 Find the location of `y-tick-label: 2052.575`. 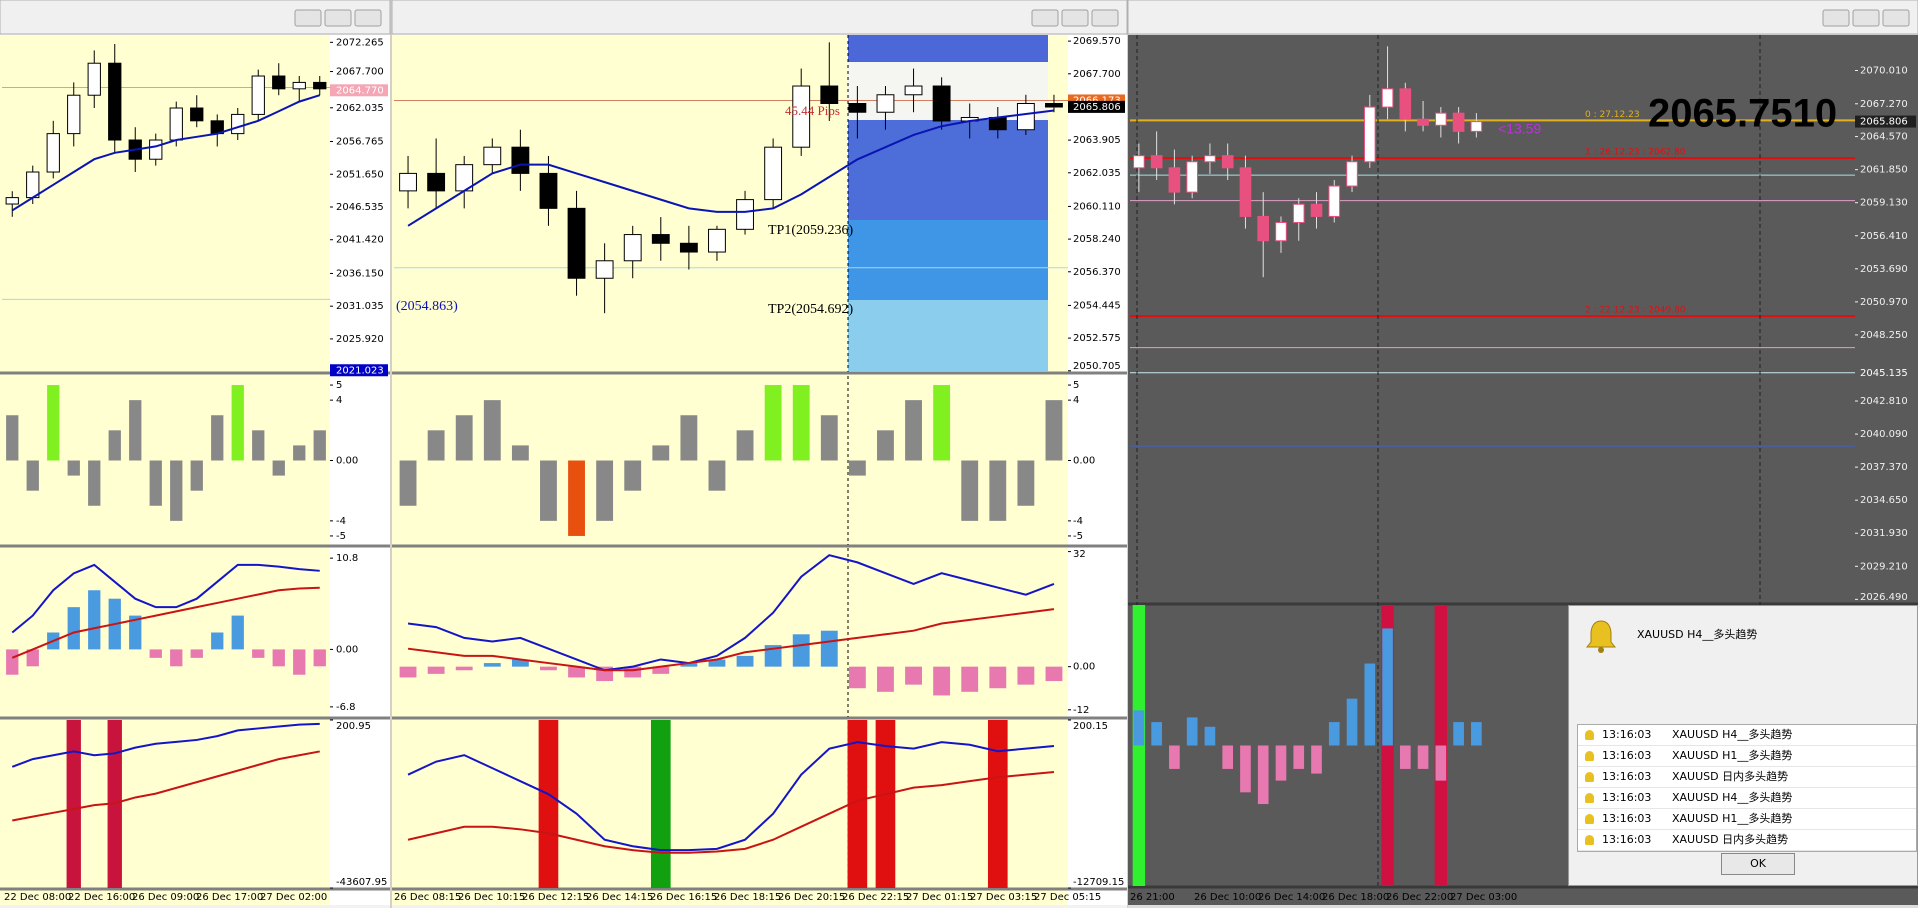

y-tick-label: 2052.575 is located at coordinates (1097, 338).